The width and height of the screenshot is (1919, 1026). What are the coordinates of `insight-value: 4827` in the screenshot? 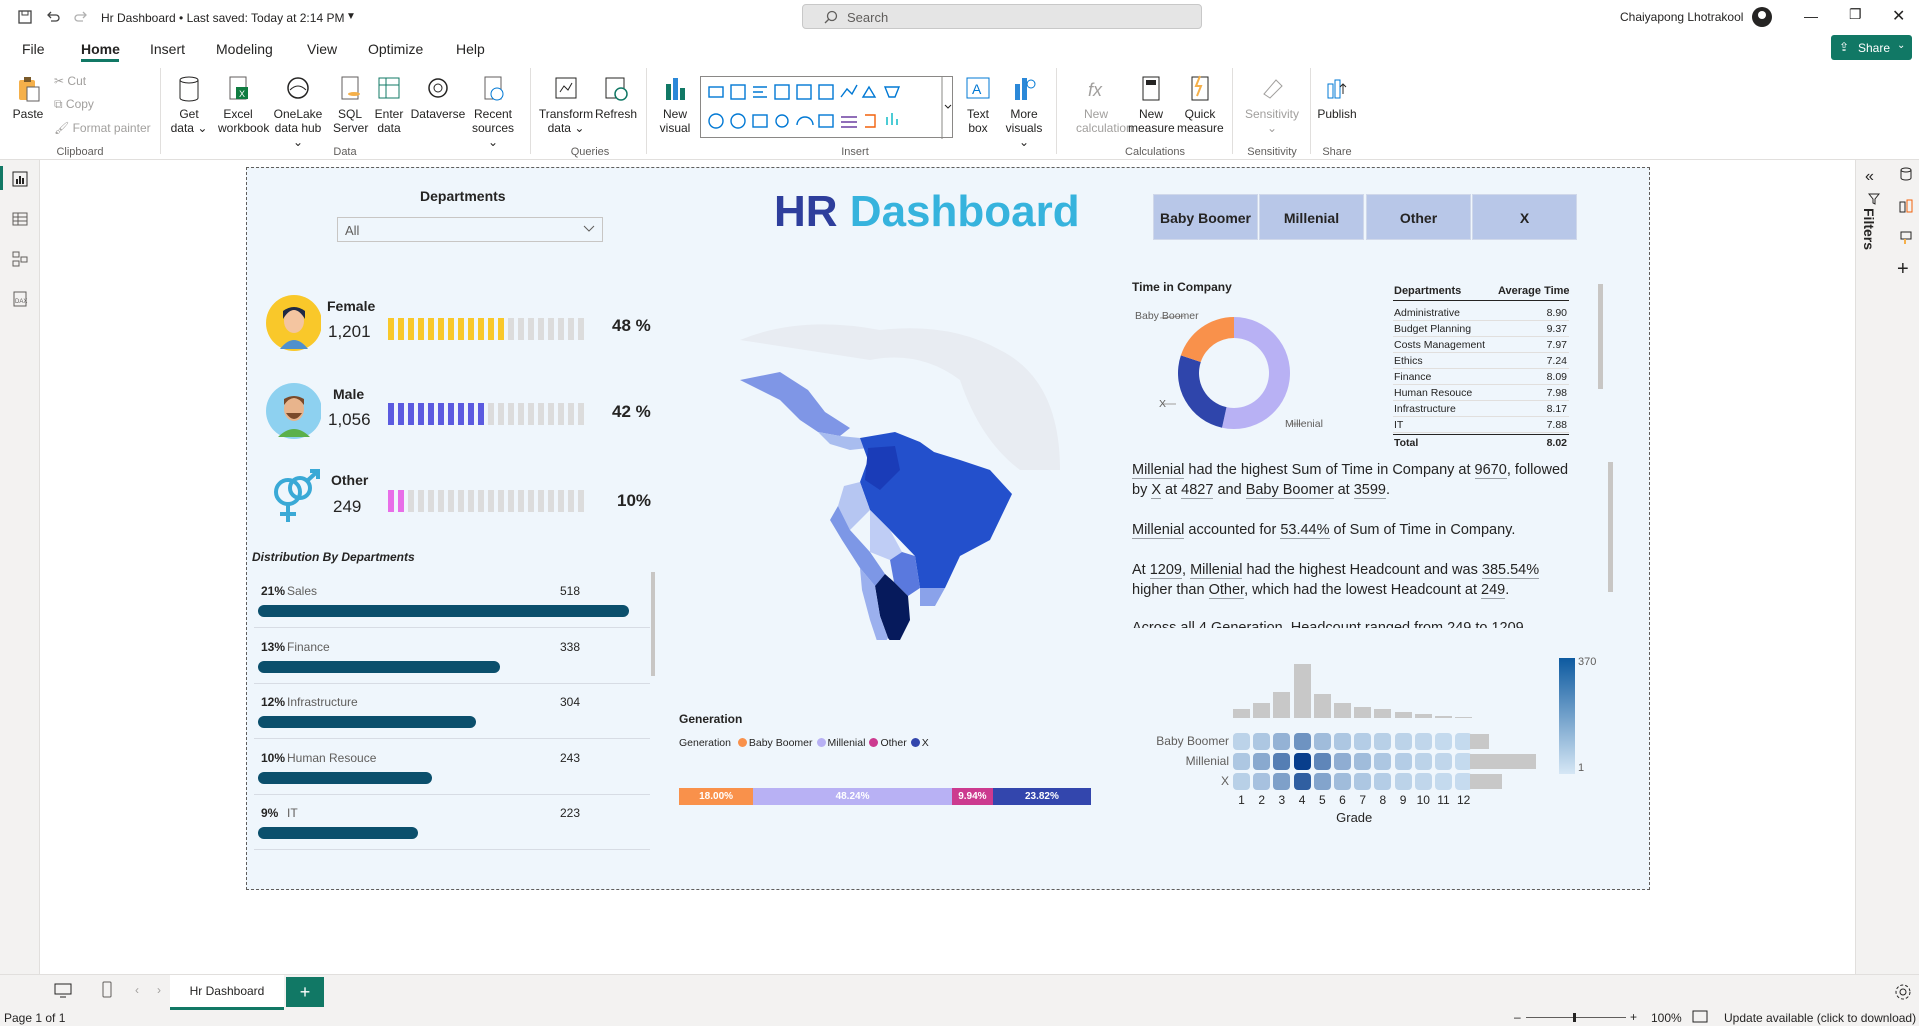 It's located at (1197, 490).